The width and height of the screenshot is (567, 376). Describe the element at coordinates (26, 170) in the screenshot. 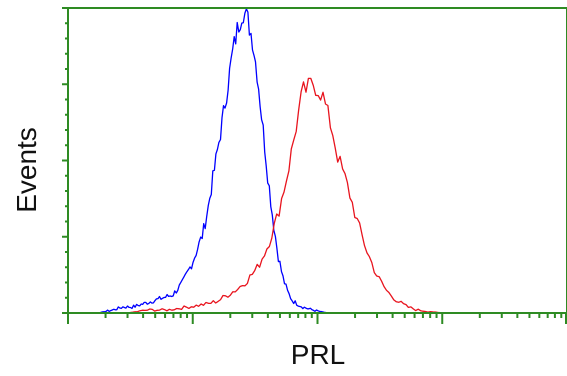

I see `y-axis-label: Events` at that location.